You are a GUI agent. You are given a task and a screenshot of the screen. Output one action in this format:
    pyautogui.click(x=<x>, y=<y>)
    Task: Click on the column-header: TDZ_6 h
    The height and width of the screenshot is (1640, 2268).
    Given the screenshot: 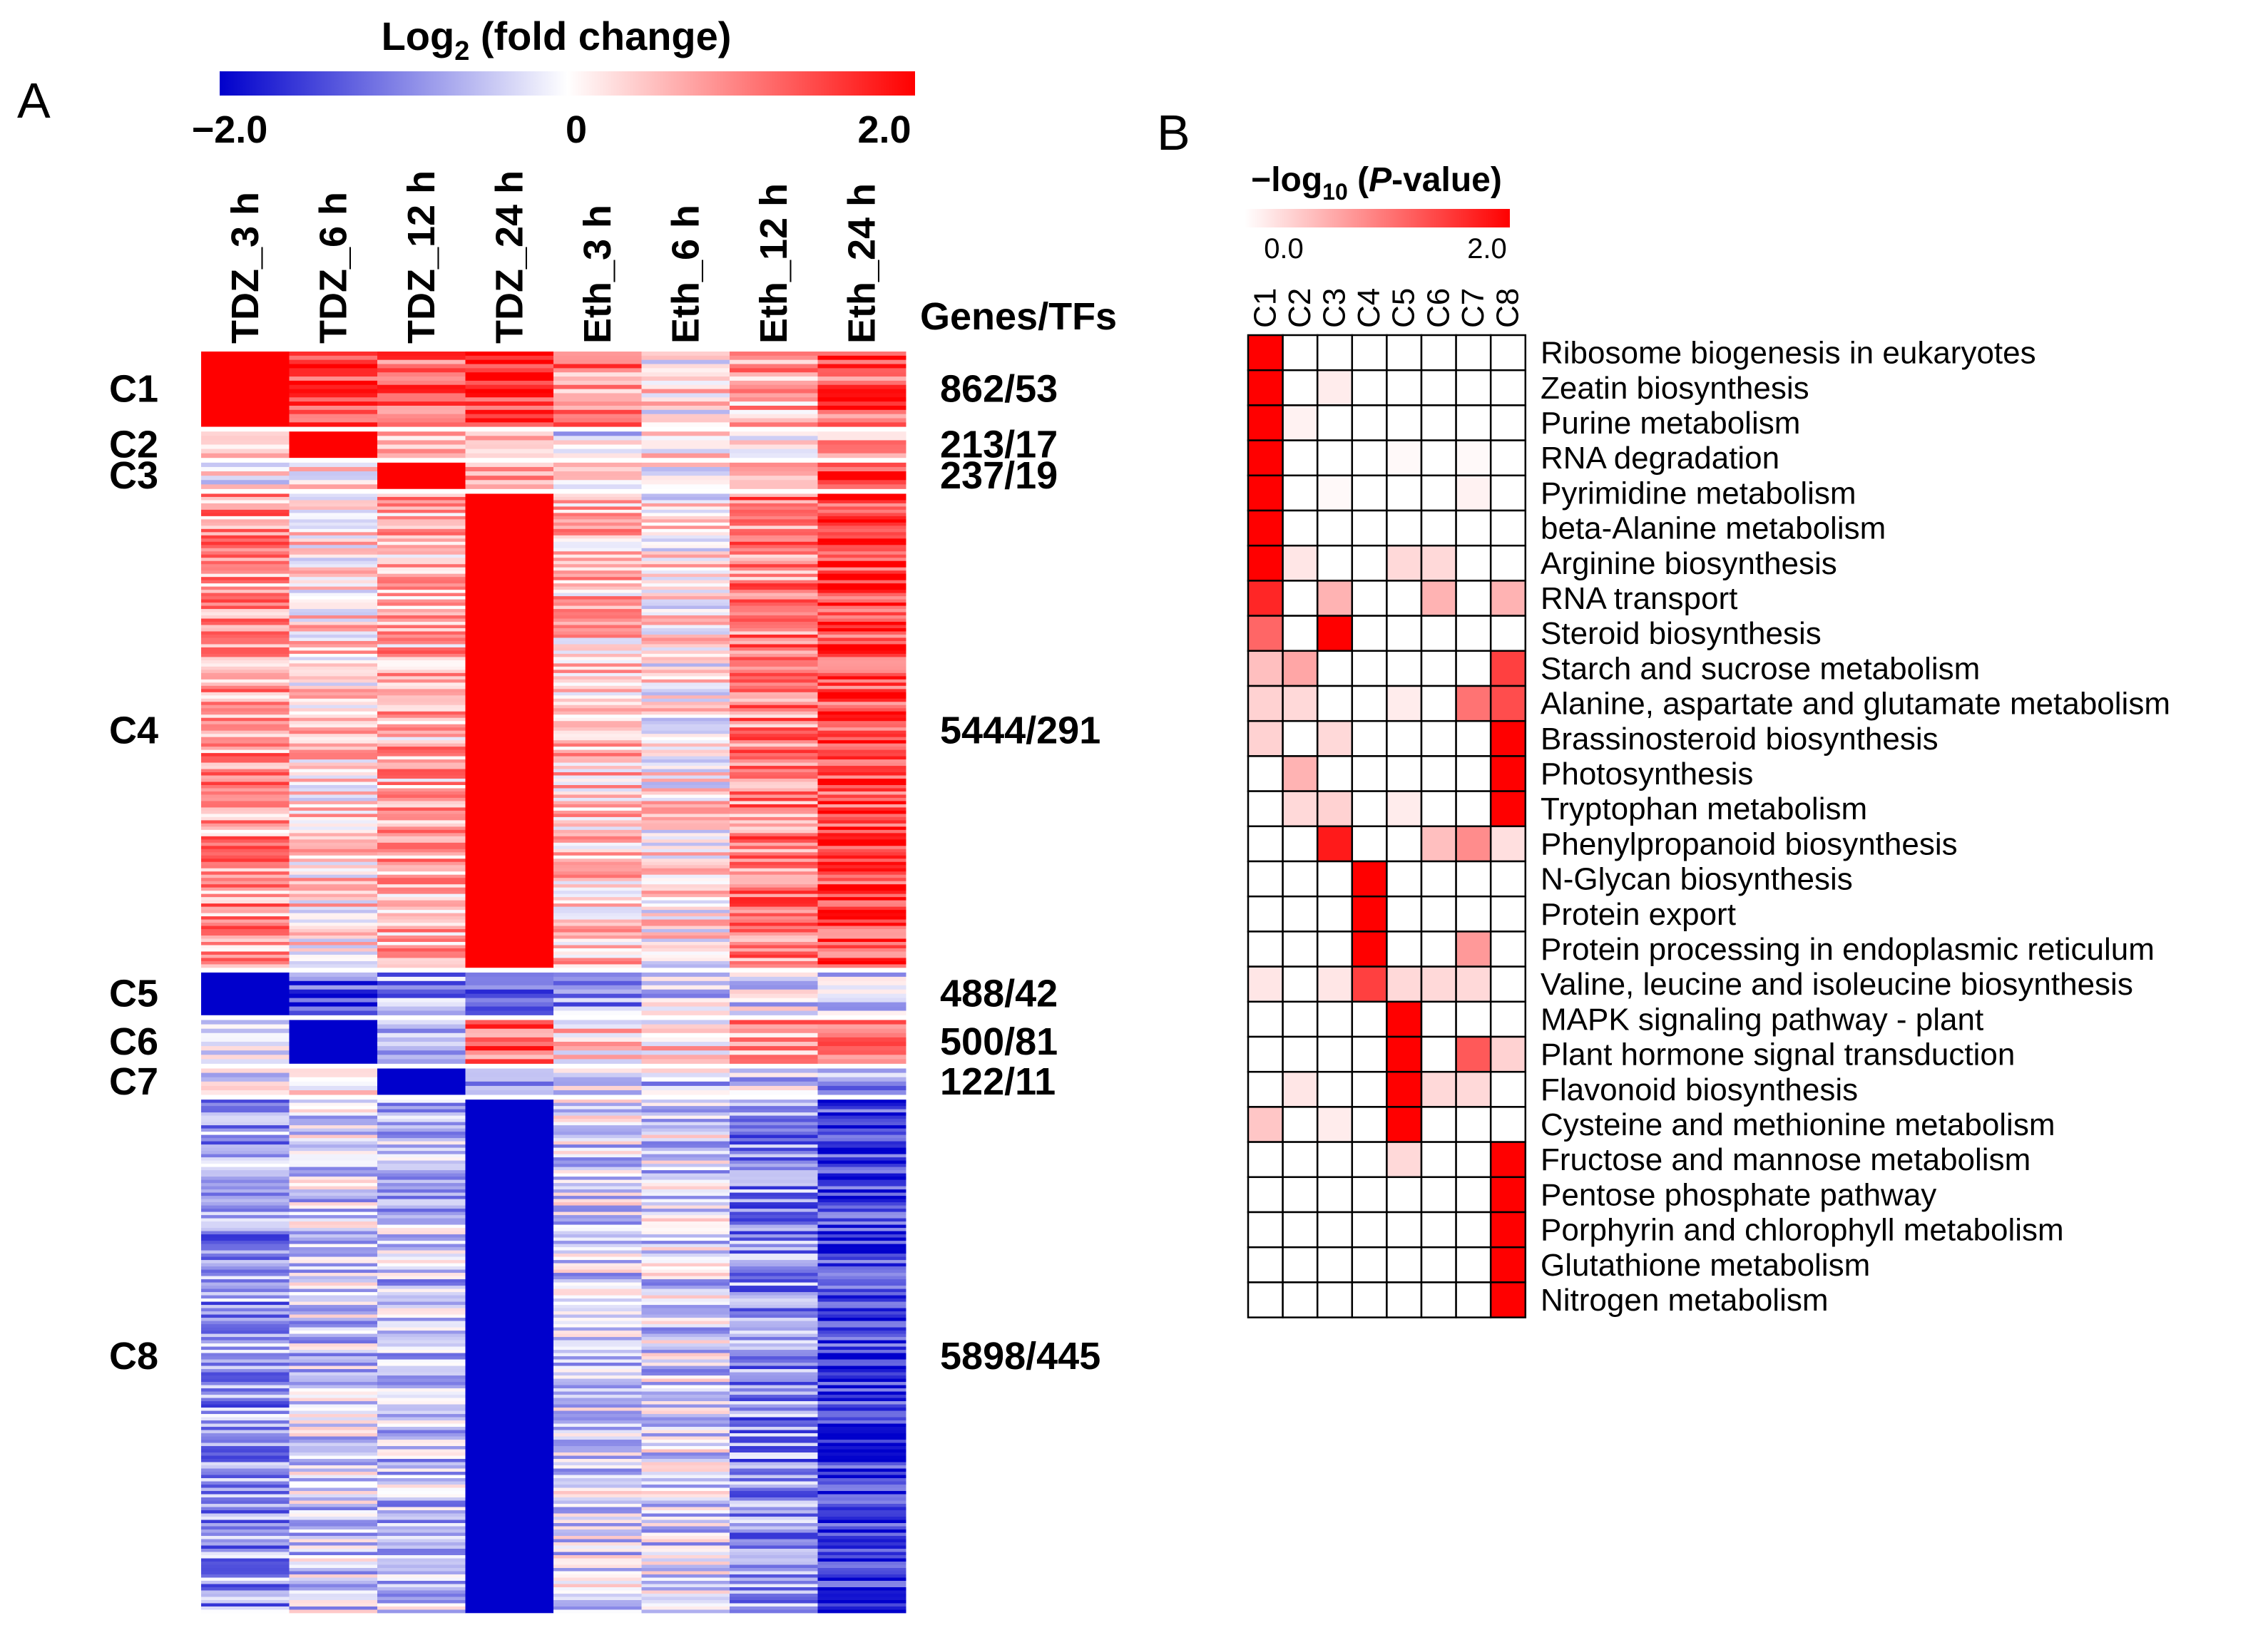 What is the action you would take?
    pyautogui.click(x=333, y=268)
    